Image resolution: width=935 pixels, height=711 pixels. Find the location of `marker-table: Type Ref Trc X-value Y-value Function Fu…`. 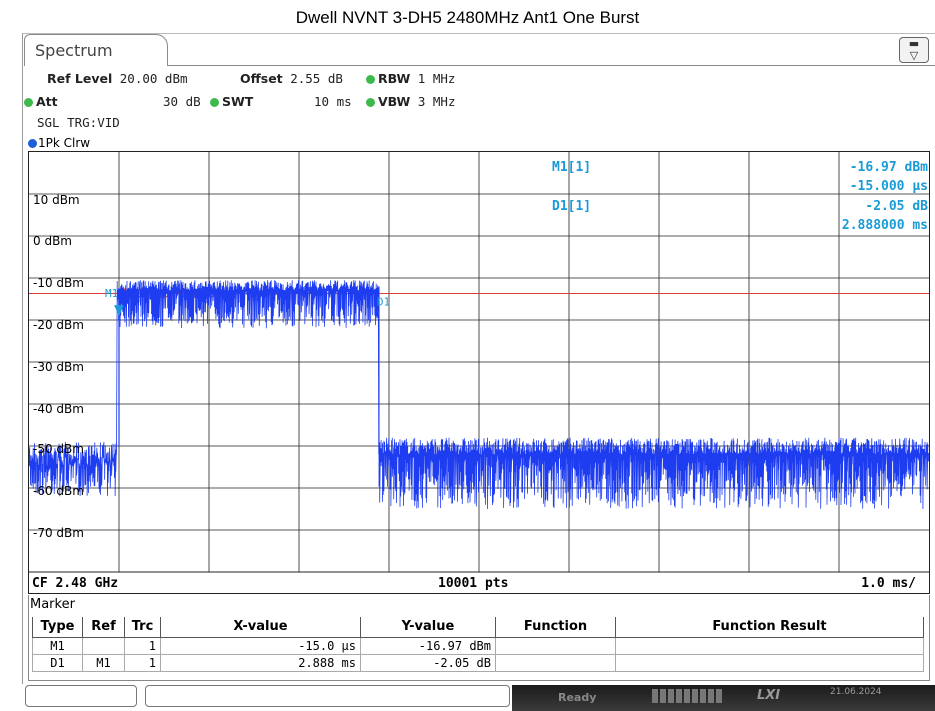

marker-table: Type Ref Trc X-value Y-value Function Fu… is located at coordinates (478, 644).